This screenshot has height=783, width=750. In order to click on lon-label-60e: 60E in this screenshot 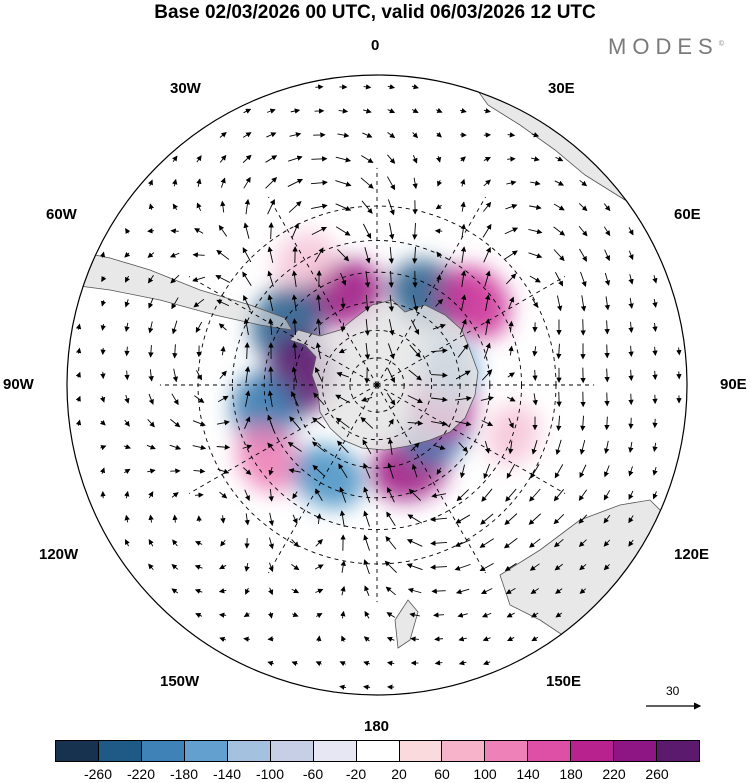, I will do `click(687, 214)`.